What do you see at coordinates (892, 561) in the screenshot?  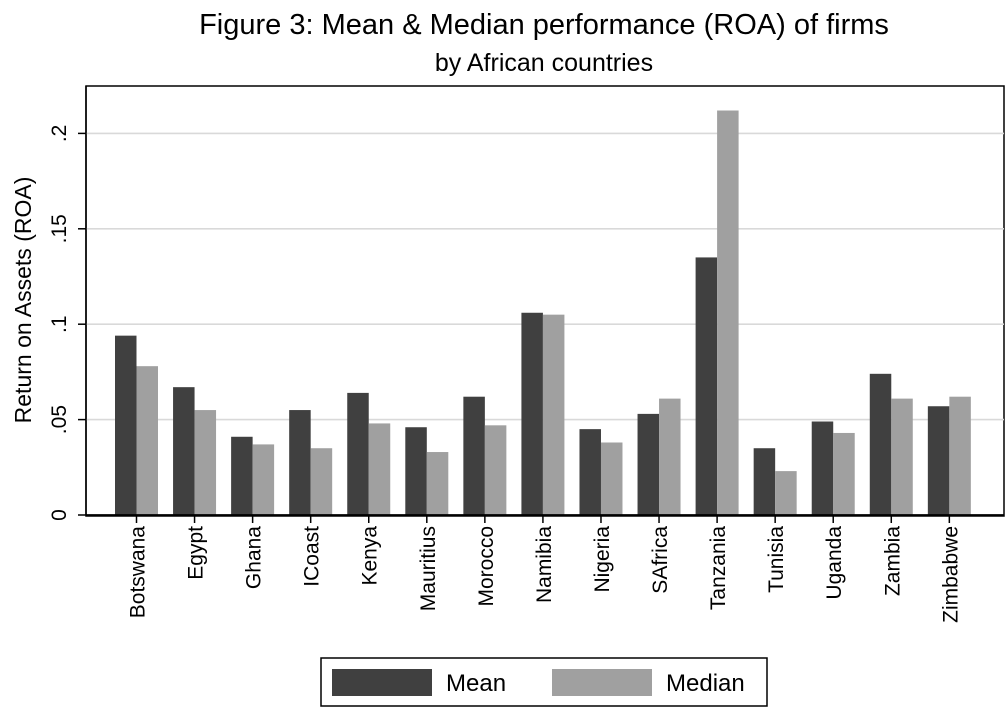 I see `x-tick-label-zambia: Zambia` at bounding box center [892, 561].